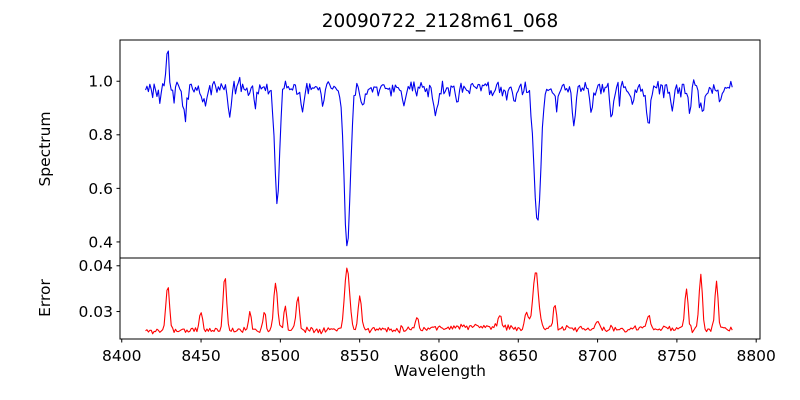 Image resolution: width=800 pixels, height=400 pixels. I want to click on x-tick-label: 8400, so click(121, 356).